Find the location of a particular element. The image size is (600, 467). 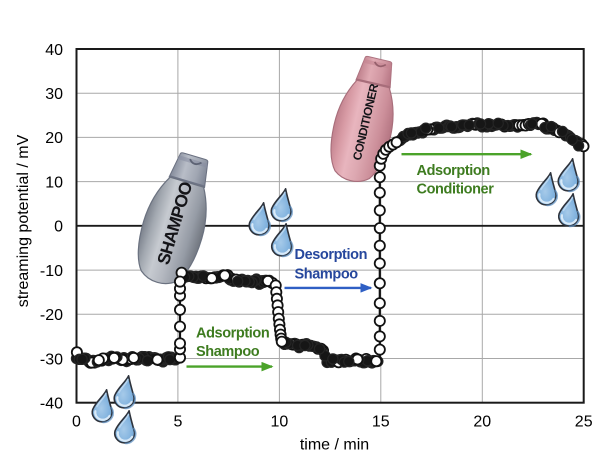

svg-text: 40 is located at coordinates (54, 50).